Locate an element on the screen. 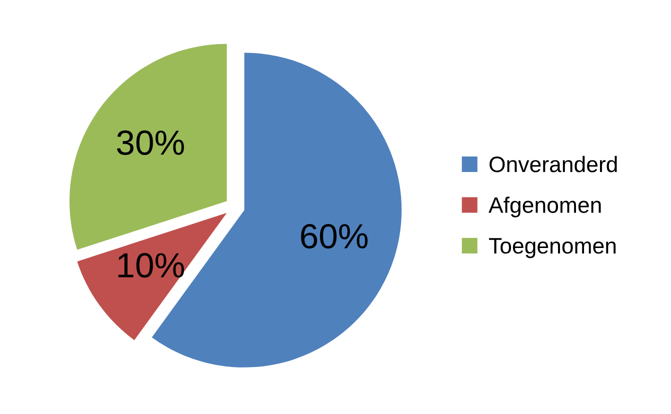  legend-label: Afgenomen is located at coordinates (544, 207).